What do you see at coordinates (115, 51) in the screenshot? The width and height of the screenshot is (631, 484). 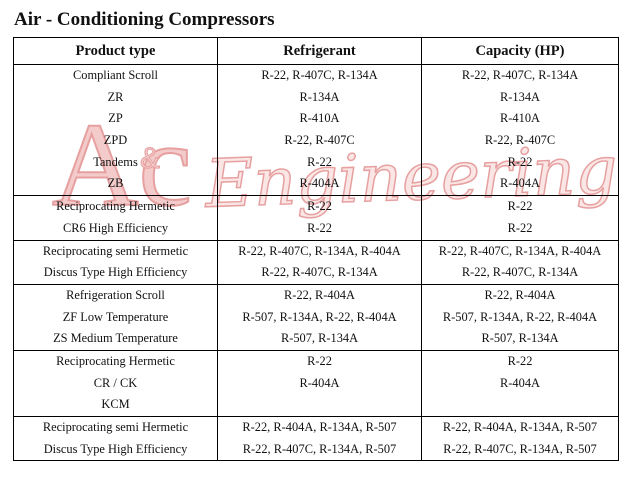 I see `header-product-type: Product type` at bounding box center [115, 51].